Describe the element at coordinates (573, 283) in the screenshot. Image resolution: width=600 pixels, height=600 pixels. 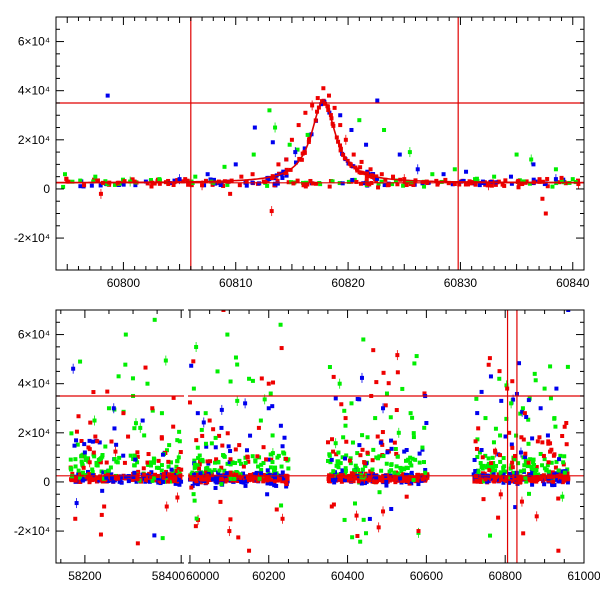
I see `x-tick-label: 60840` at that location.